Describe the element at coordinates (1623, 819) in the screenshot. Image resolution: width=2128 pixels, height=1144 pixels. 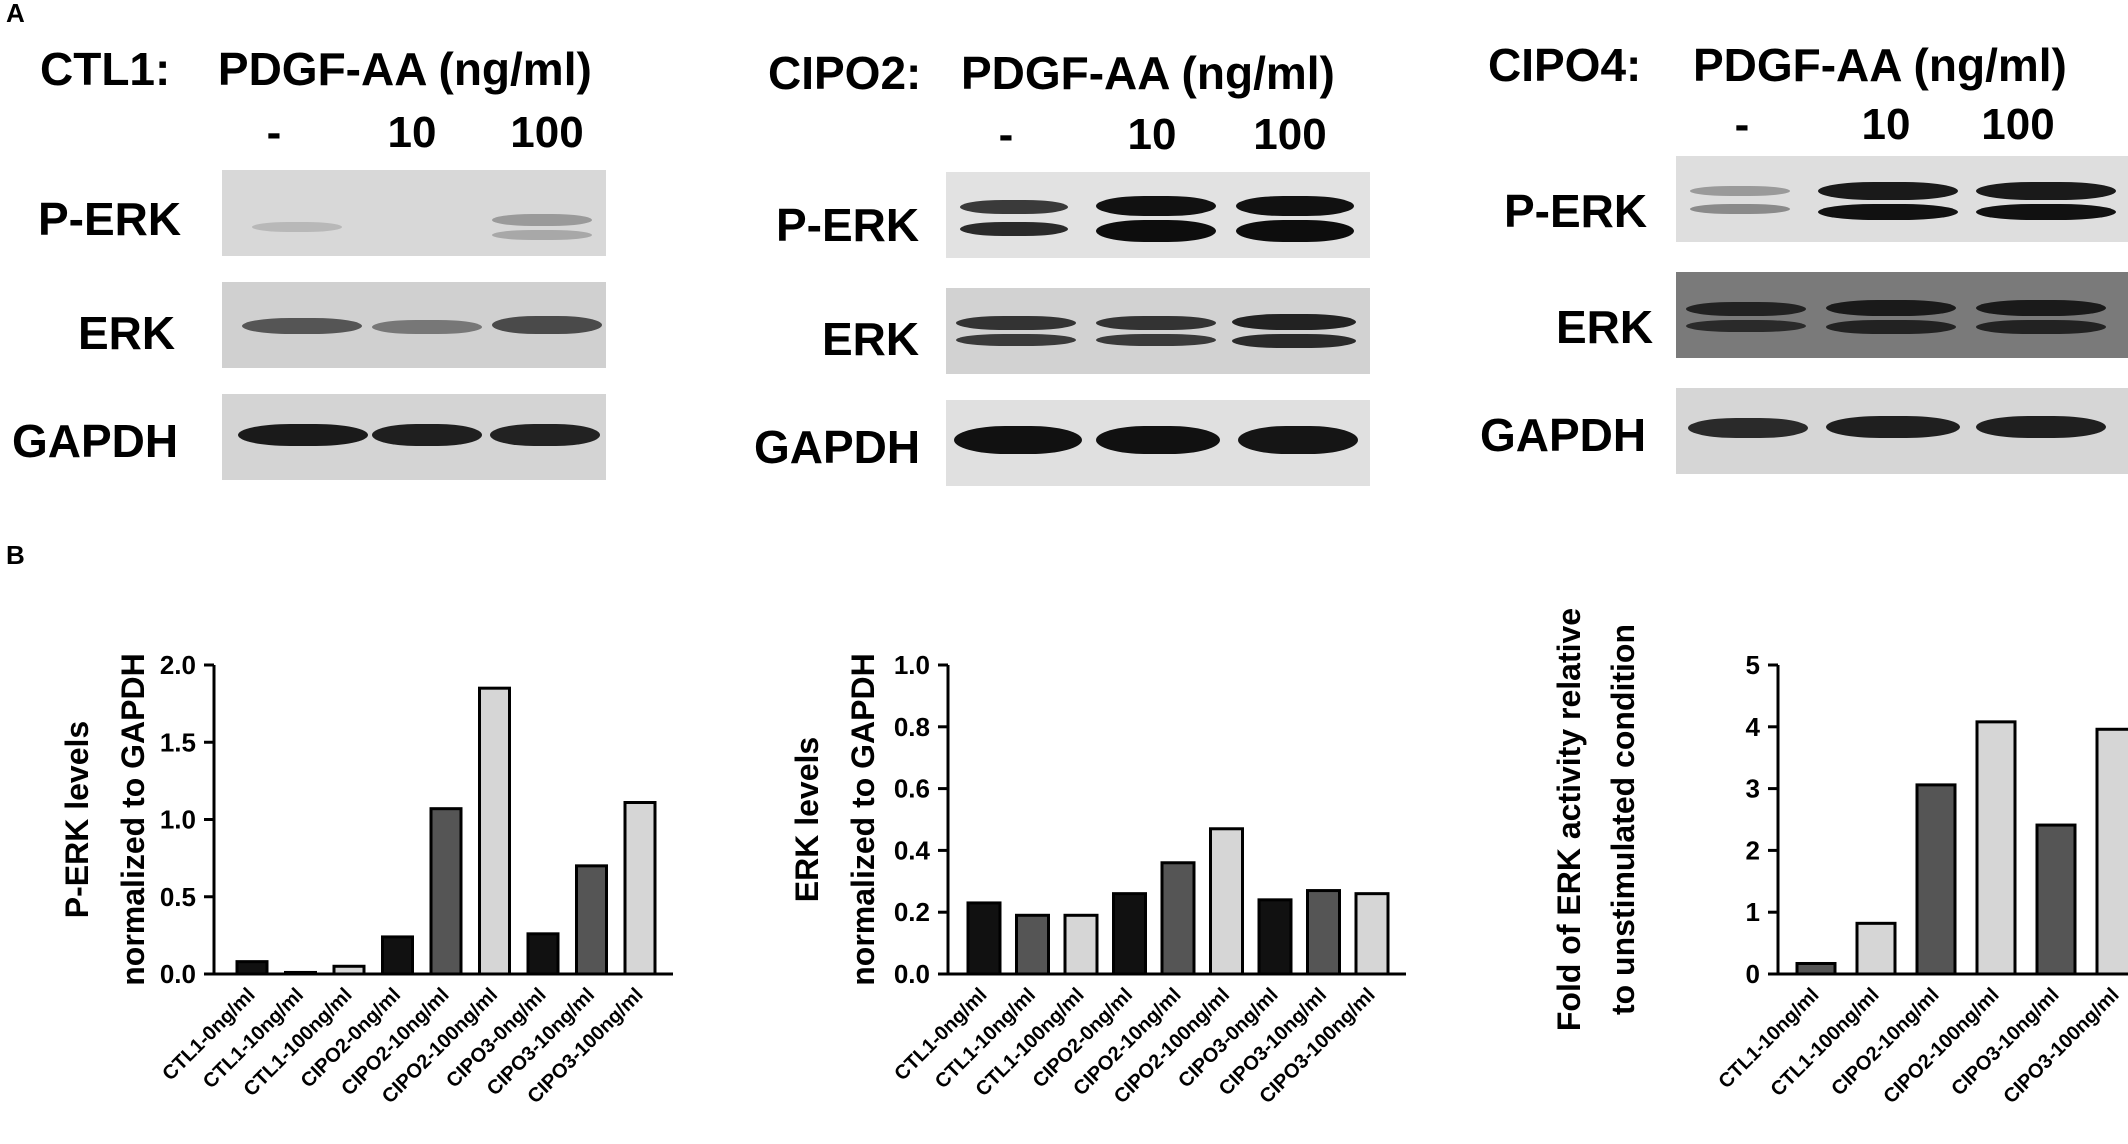
I see `y-axis-label: to unstimulated condition` at that location.